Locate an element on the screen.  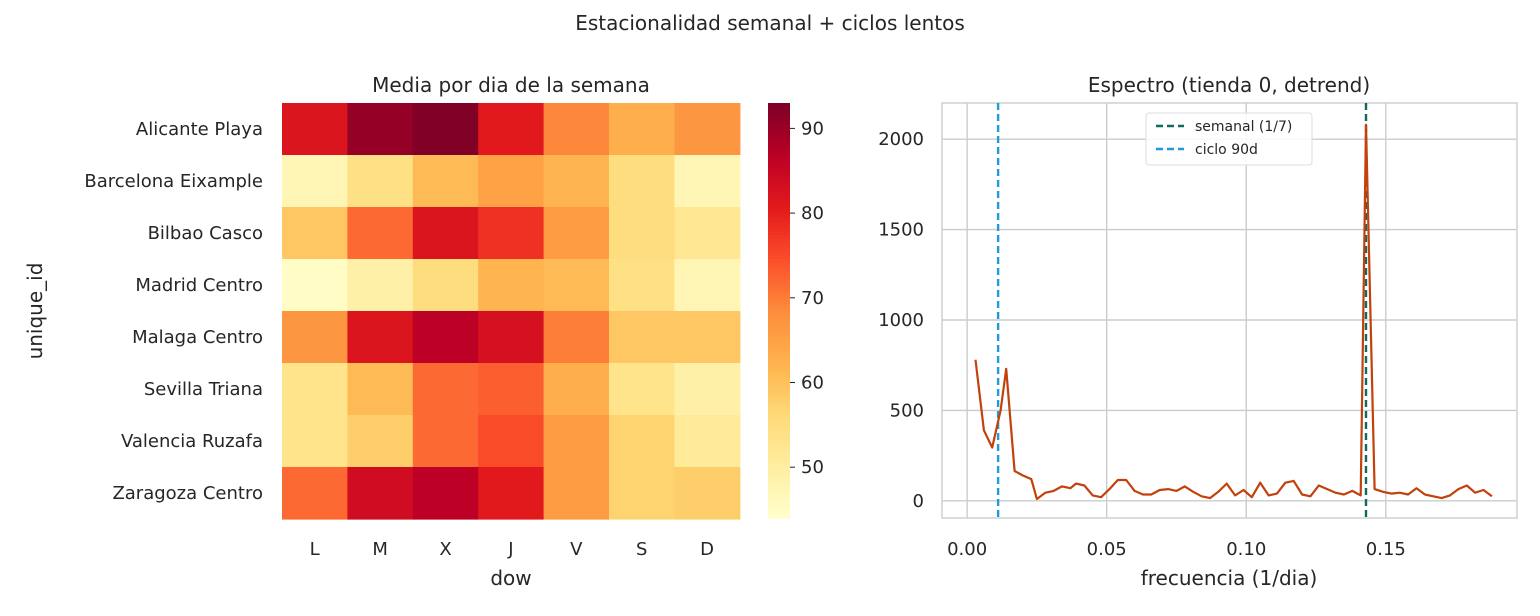
spectrum-x-axis-label: frecuencia (1/dia) is located at coordinates (1229, 578).